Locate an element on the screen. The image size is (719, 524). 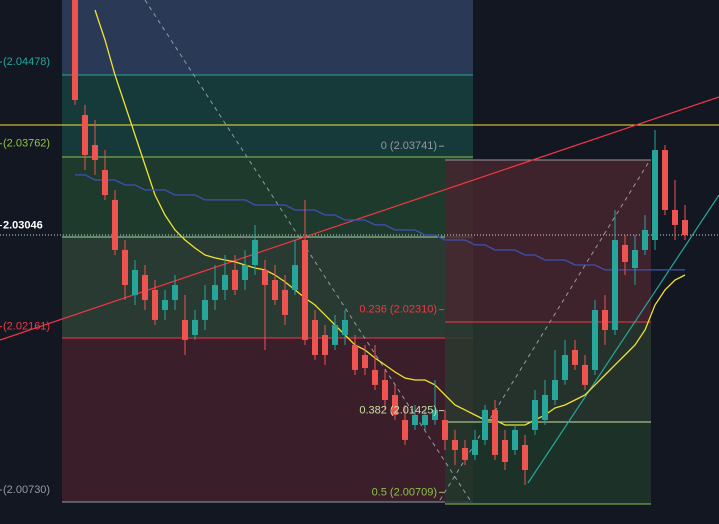
fib-label: 0 (2.03741) is located at coordinates (409, 146).